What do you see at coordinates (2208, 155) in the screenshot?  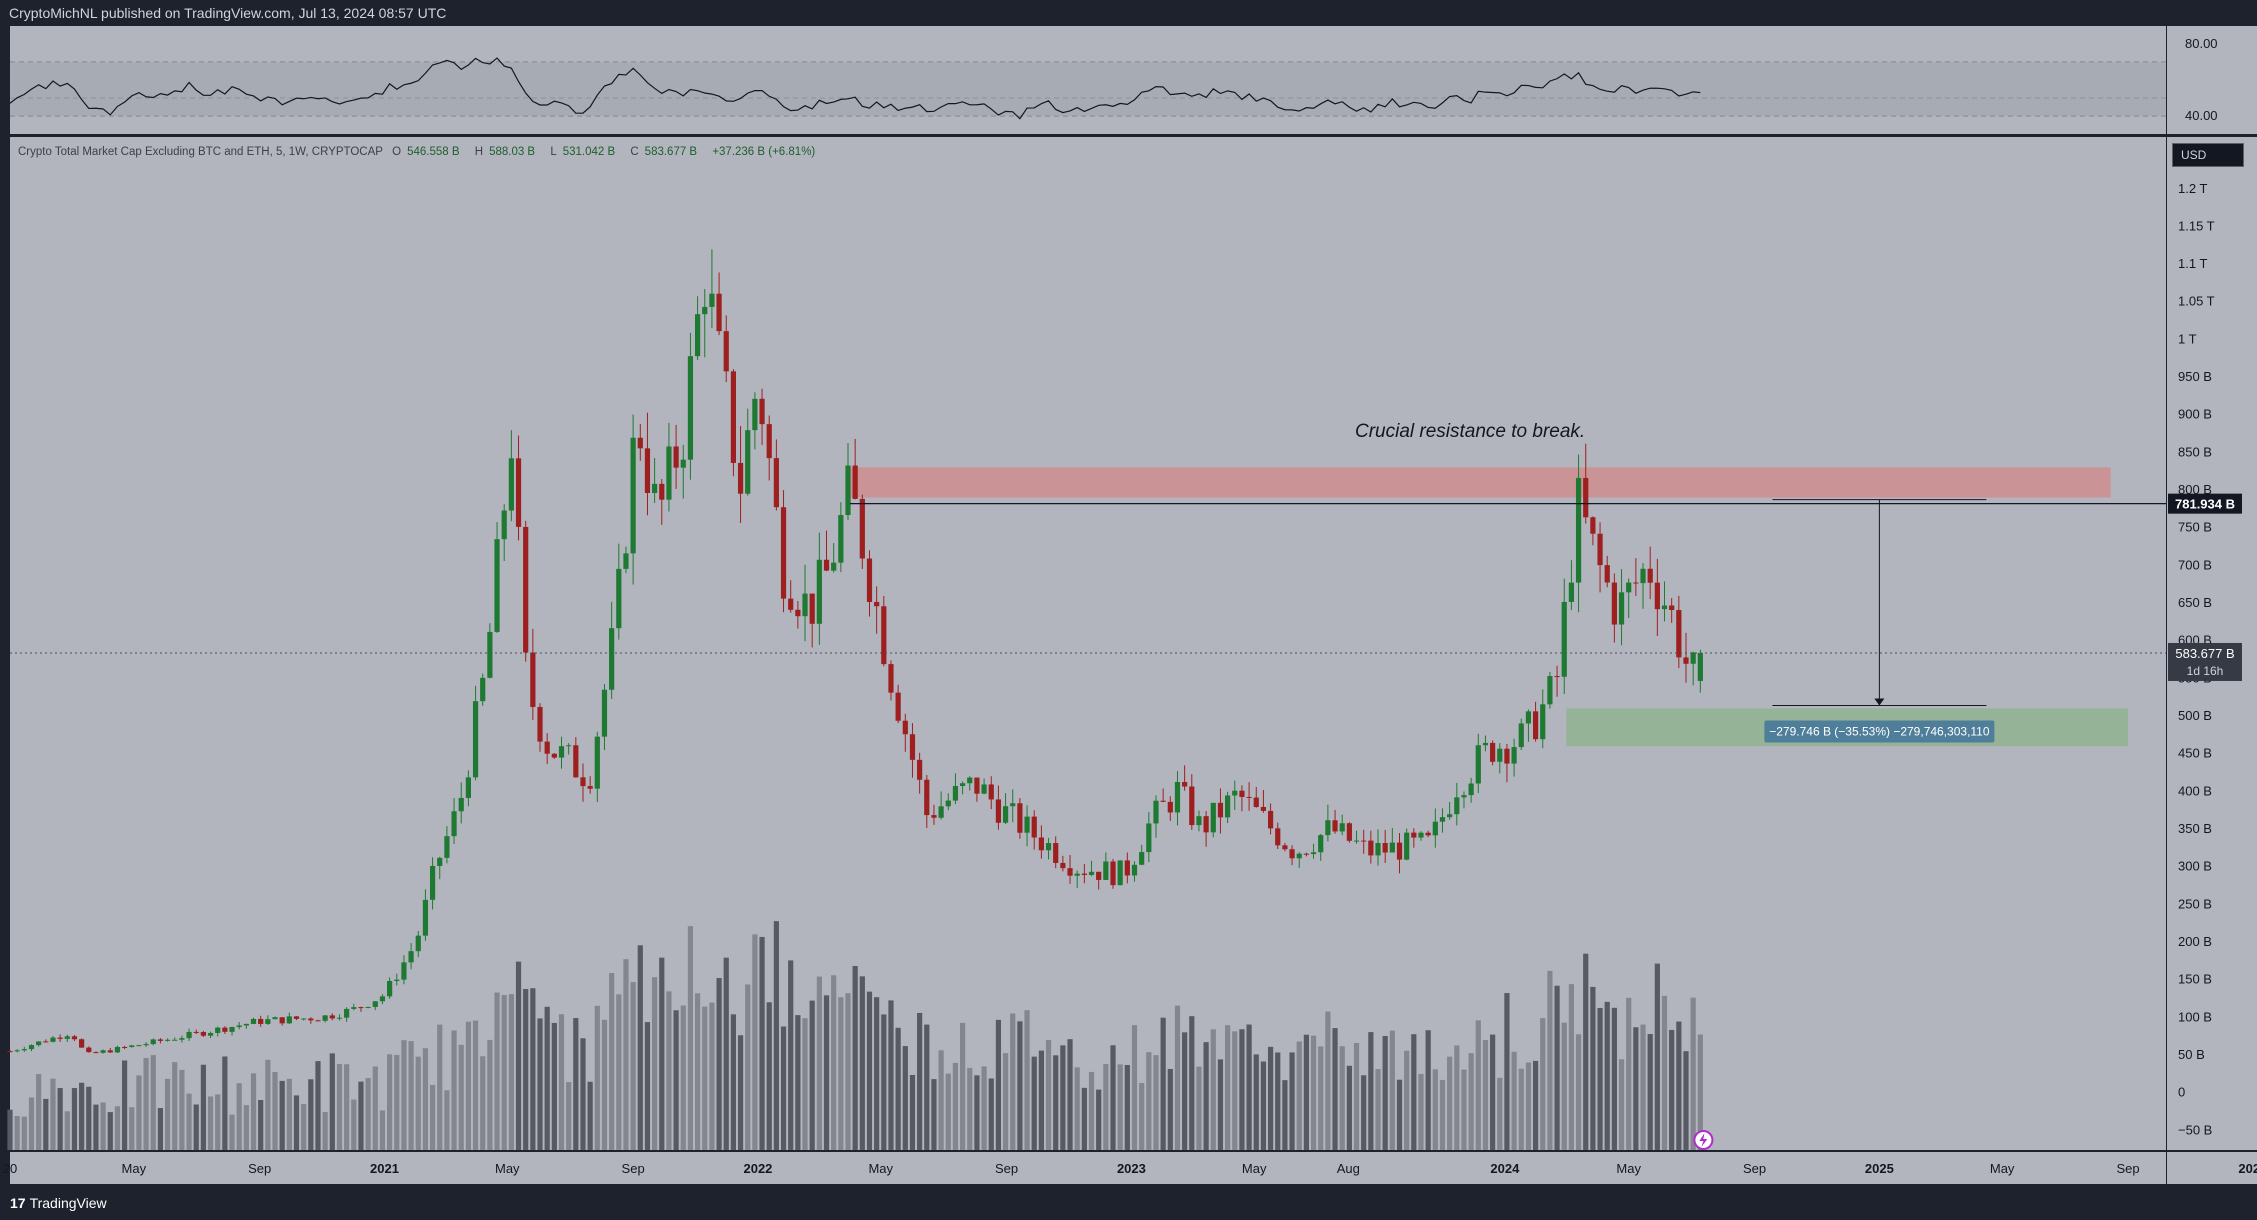 I see `currency-button: USD` at bounding box center [2208, 155].